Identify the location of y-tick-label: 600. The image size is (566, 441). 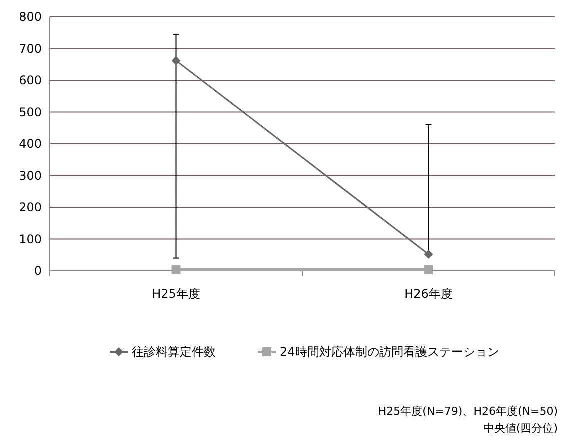
(30, 81).